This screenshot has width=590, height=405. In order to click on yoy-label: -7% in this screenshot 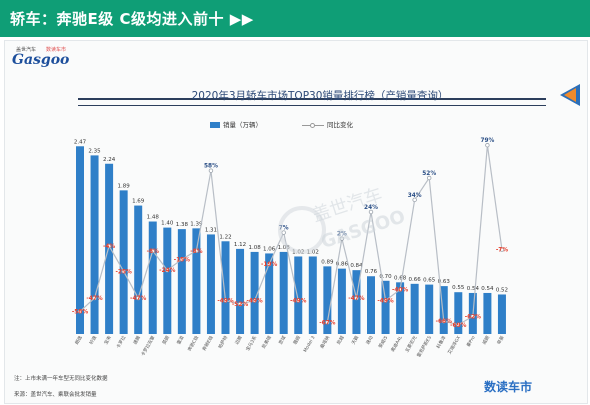, I will do `click(502, 251)`.